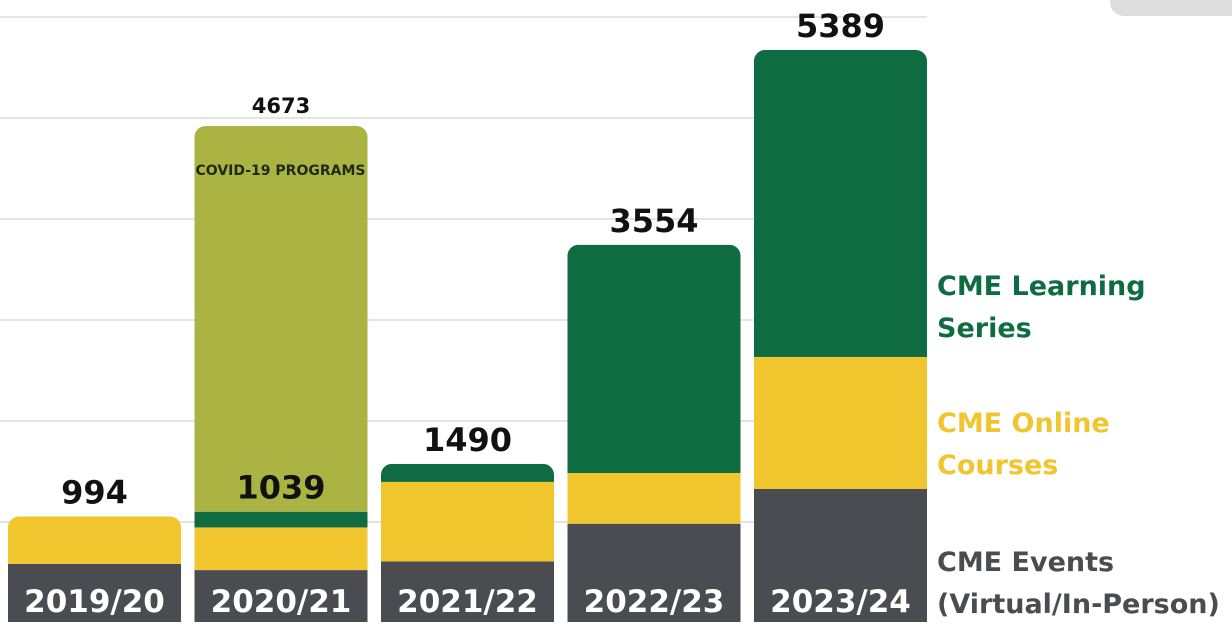 The image size is (1232, 626). Describe the element at coordinates (281, 602) in the screenshot. I see `x-tick-label: 2020/21` at that location.